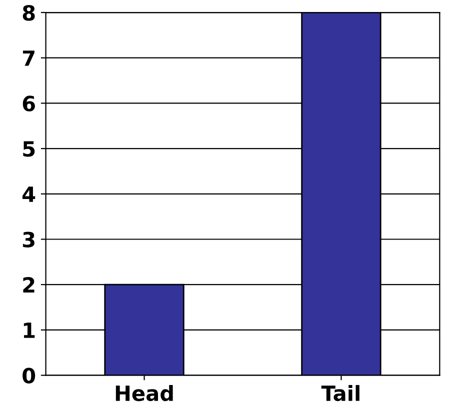 Image resolution: width=458 pixels, height=417 pixels. What do you see at coordinates (340, 393) in the screenshot?
I see `x-tick-label: Tail` at bounding box center [340, 393].